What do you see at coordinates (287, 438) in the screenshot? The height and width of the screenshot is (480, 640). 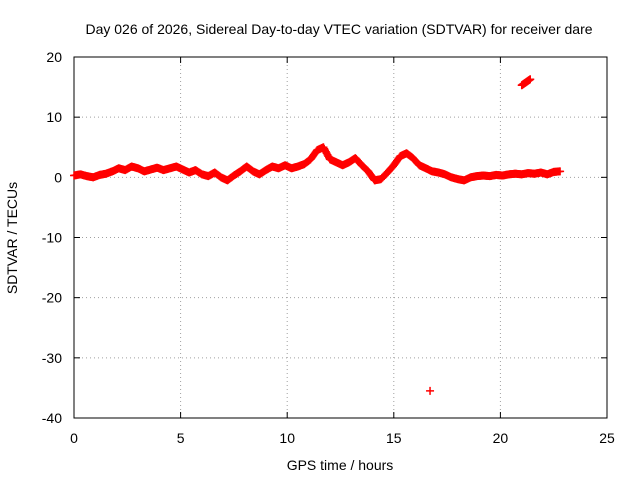 I see `x-tick-label: 10` at bounding box center [287, 438].